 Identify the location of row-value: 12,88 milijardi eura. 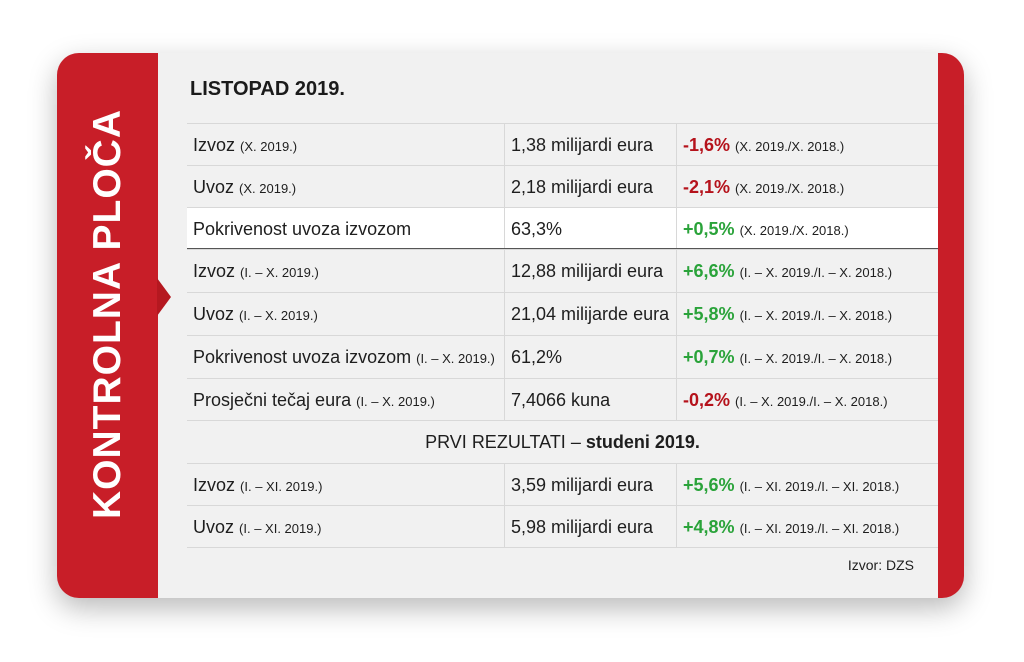
(587, 271).